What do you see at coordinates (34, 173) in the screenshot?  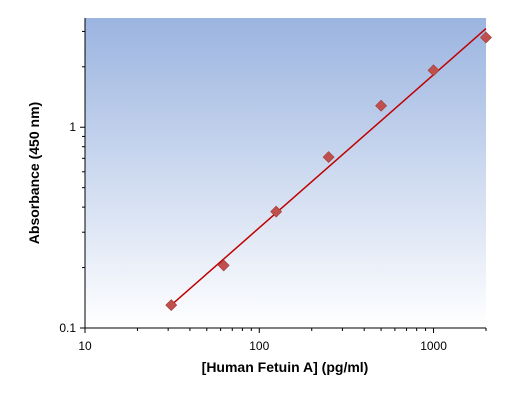 I see `y-axis-label: Absorbance (450 nm)` at bounding box center [34, 173].